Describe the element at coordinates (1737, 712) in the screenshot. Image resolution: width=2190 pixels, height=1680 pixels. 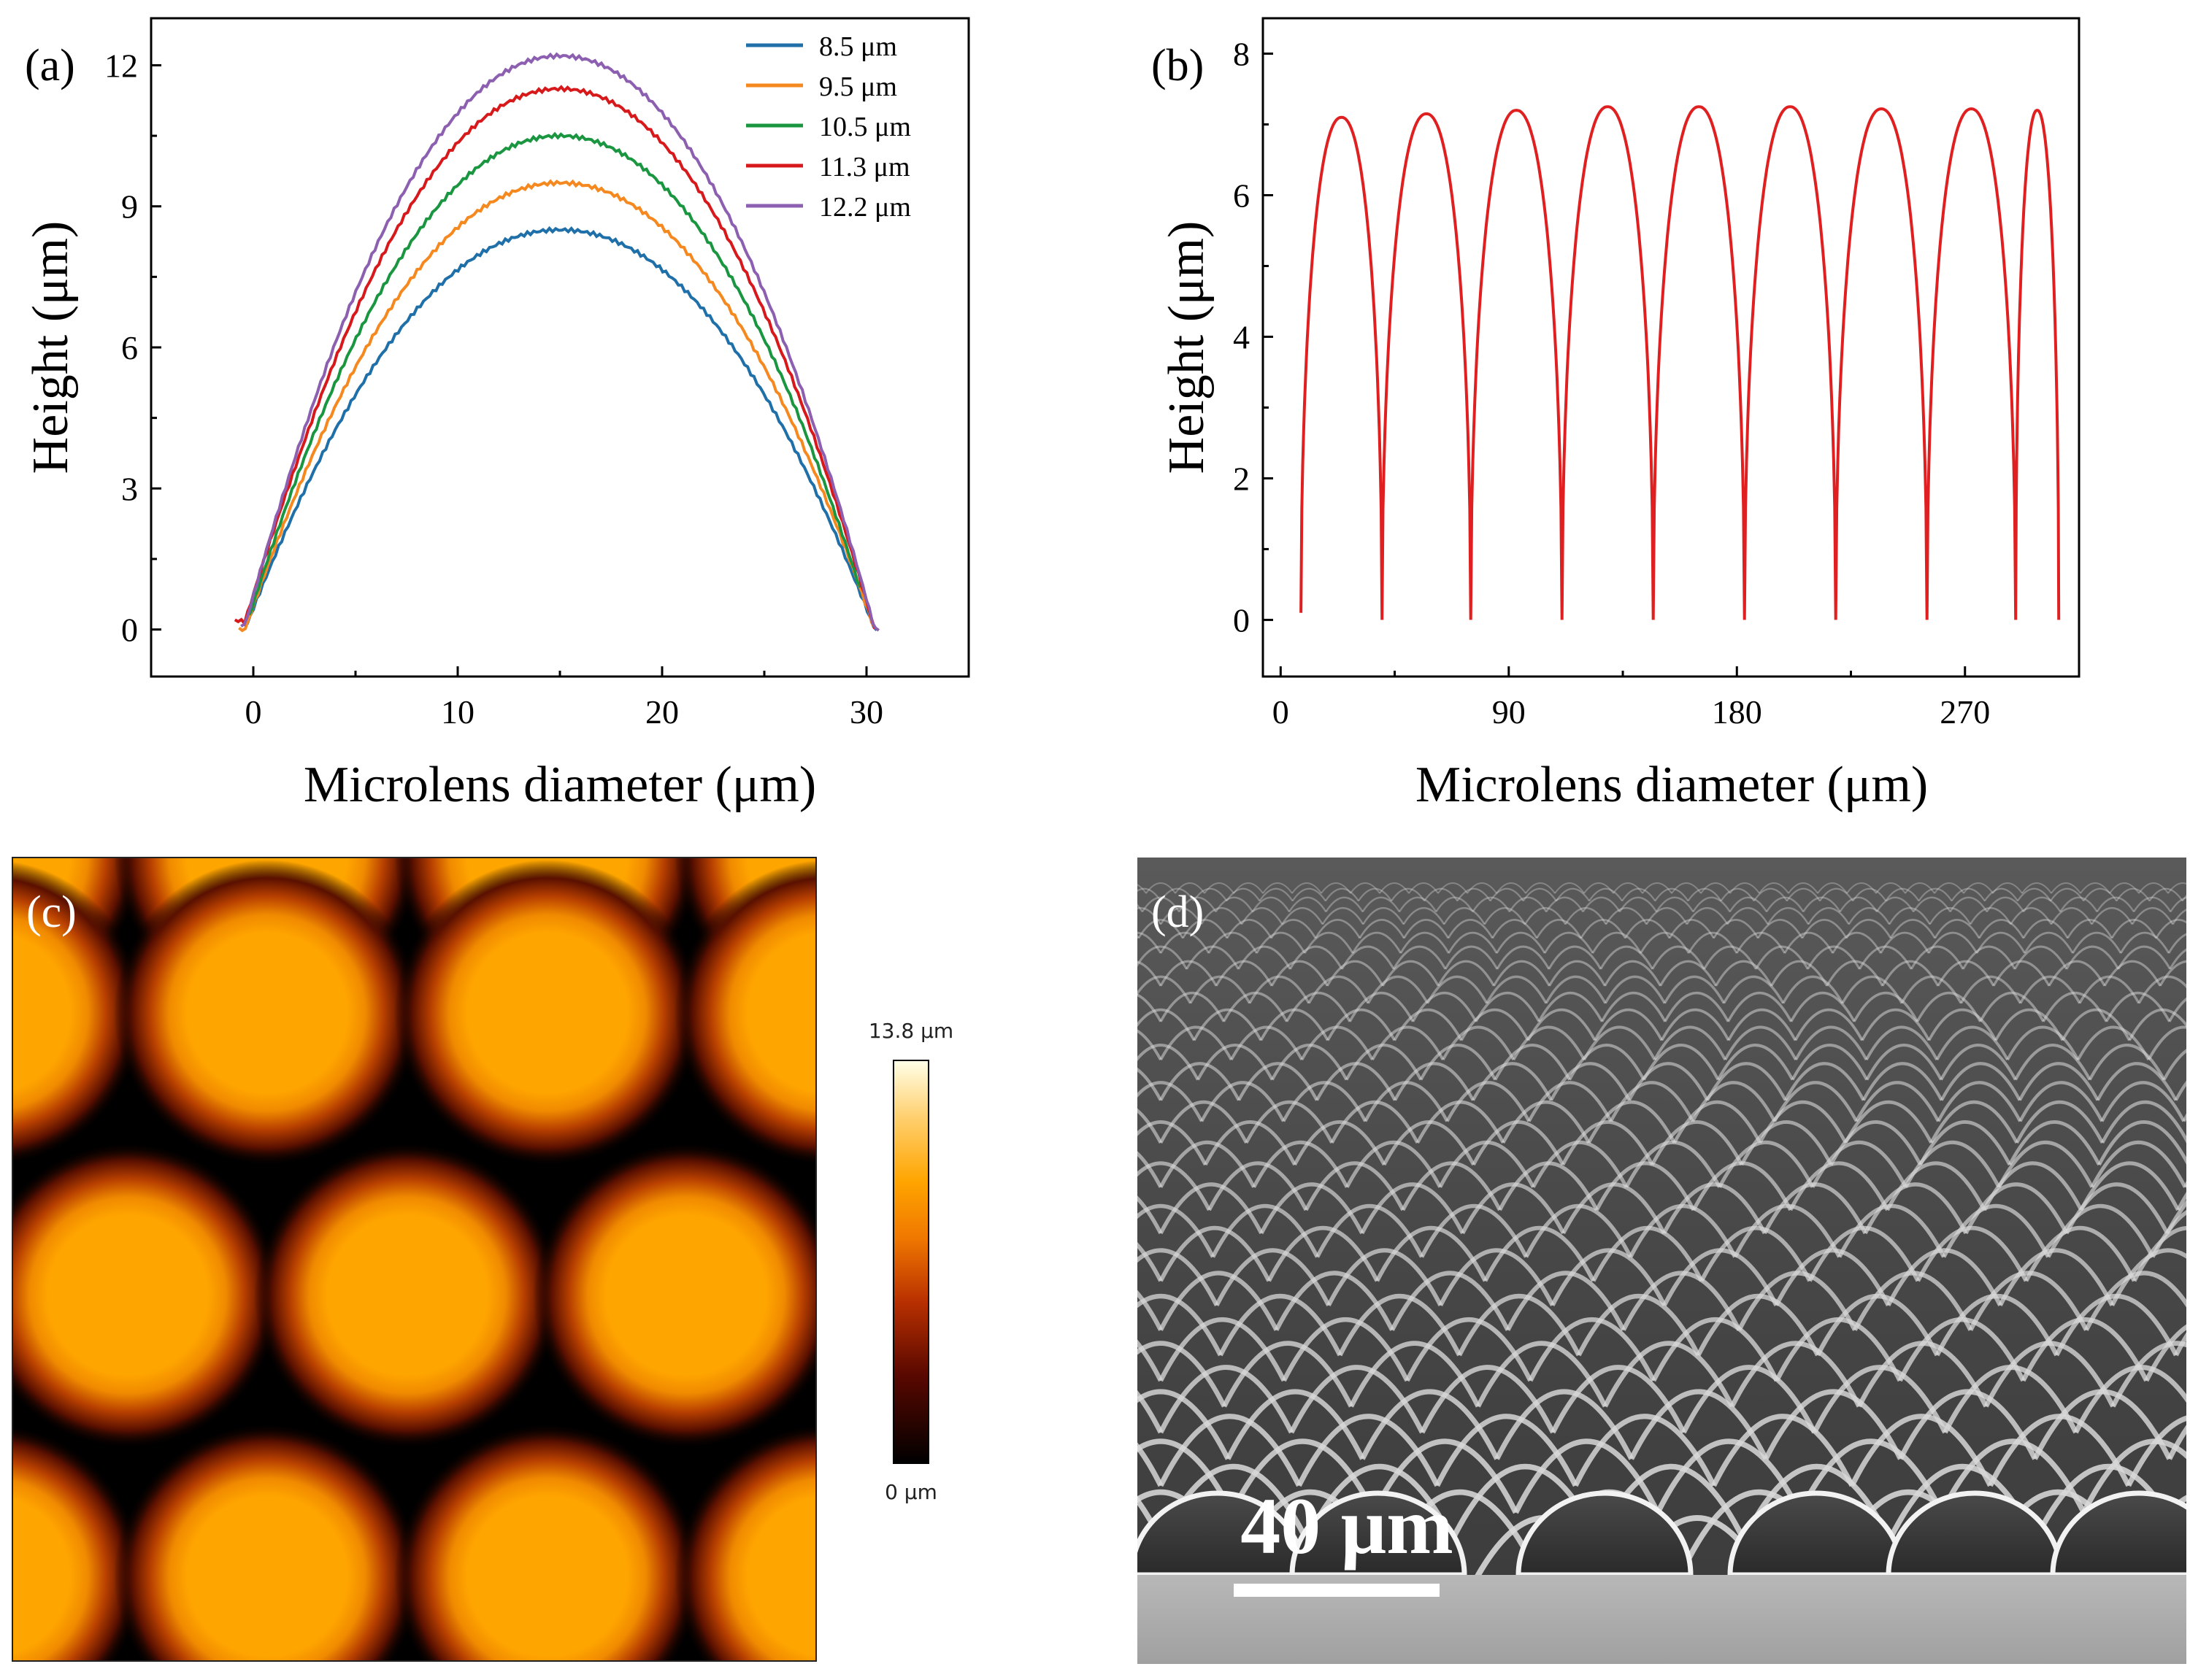
I see `x-tick-label: 180` at that location.